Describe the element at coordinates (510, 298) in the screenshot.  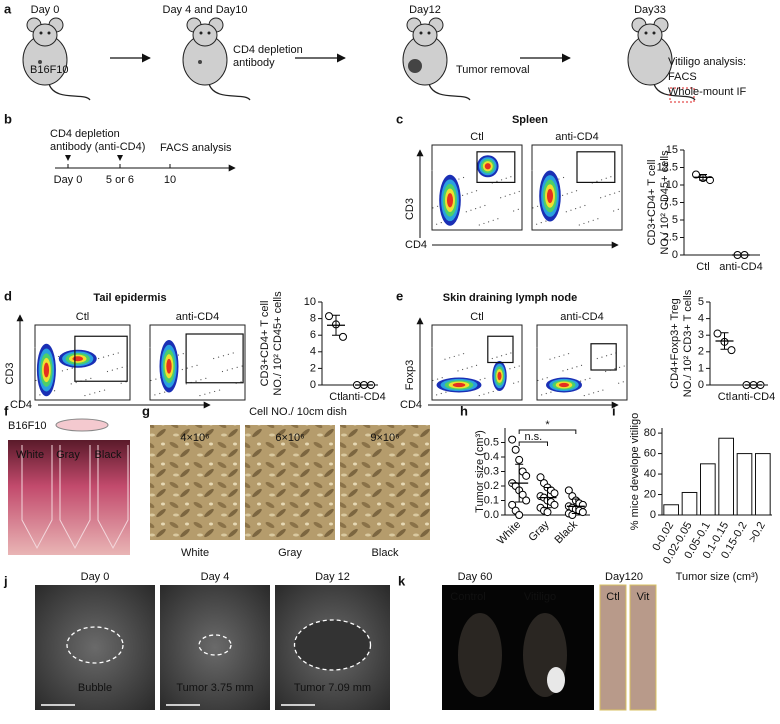
I see `label: Skin draining lymph node` at that location.